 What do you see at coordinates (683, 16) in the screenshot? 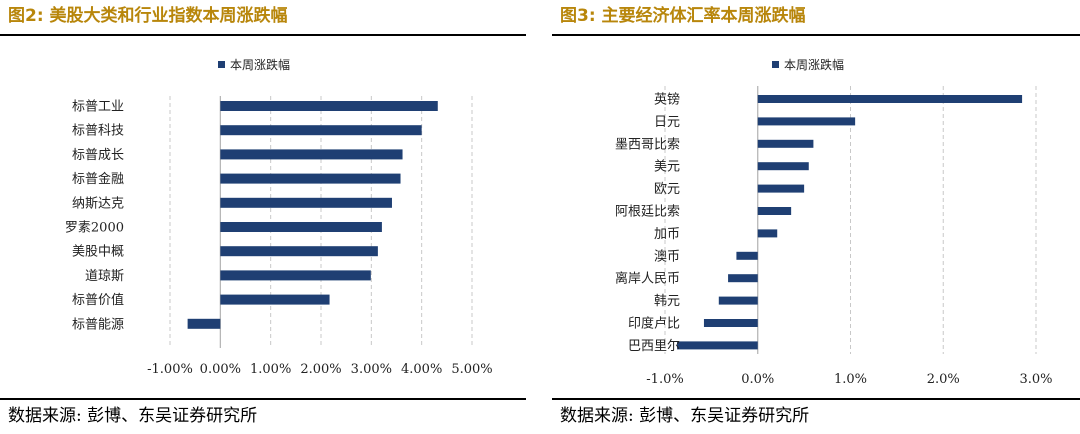
I see `right-chart-title: 图3: 主要经济体汇率本周涨跌幅` at bounding box center [683, 16].